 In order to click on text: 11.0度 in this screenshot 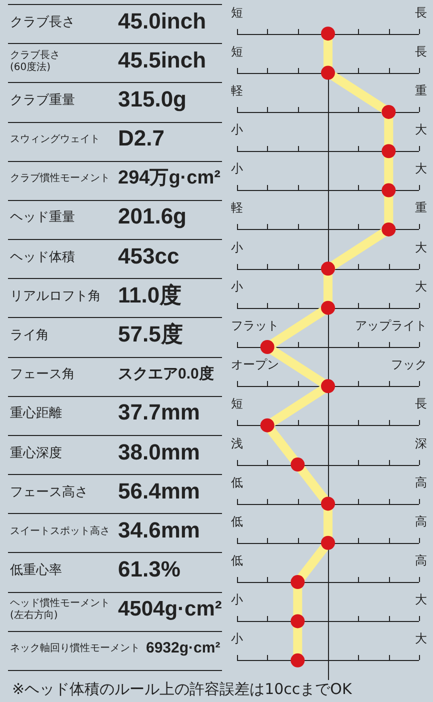, I will do `click(150, 295)`.